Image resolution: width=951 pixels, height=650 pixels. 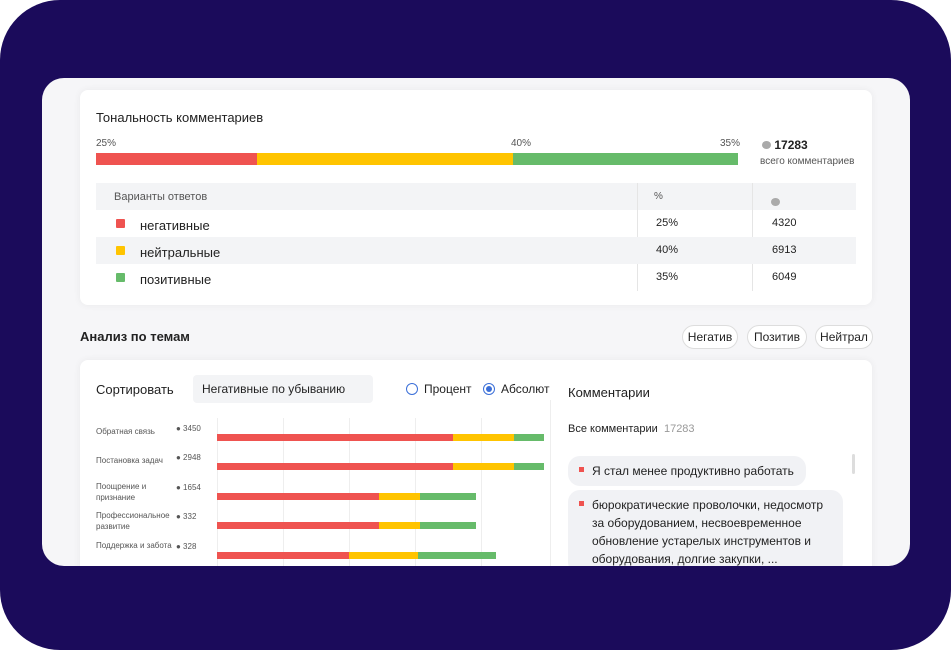 What do you see at coordinates (186, 516) in the screenshot?
I see `category-count: ● 332` at bounding box center [186, 516].